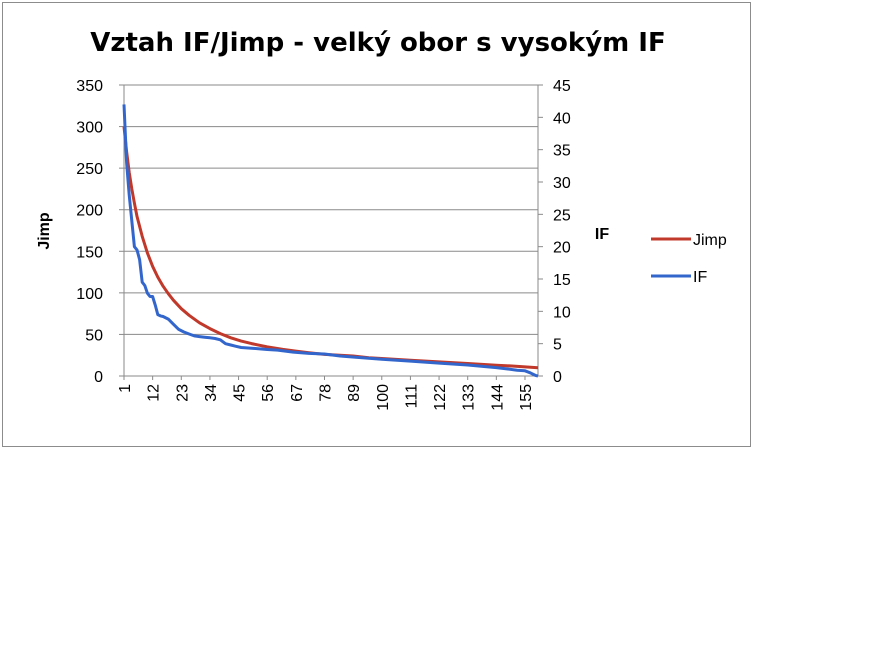  Describe the element at coordinates (94, 335) in the screenshot. I see `y-tick-label: 50` at that location.